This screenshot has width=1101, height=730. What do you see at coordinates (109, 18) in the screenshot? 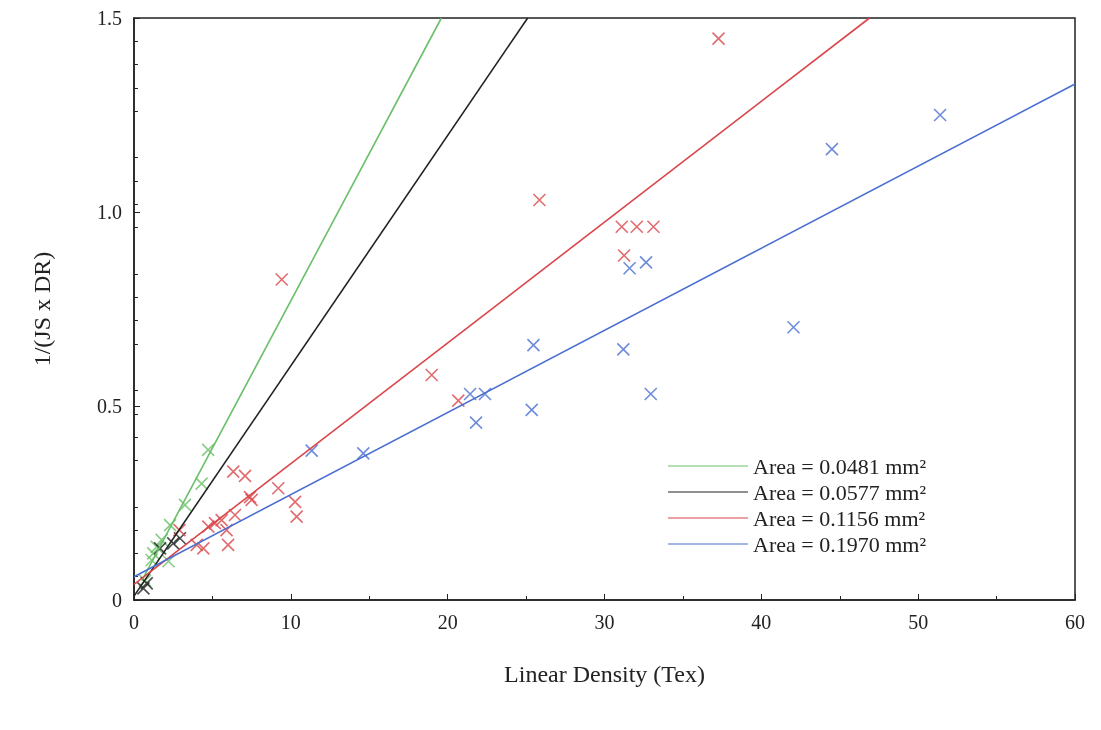
I see `y-tick-label: 1.5` at bounding box center [109, 18].